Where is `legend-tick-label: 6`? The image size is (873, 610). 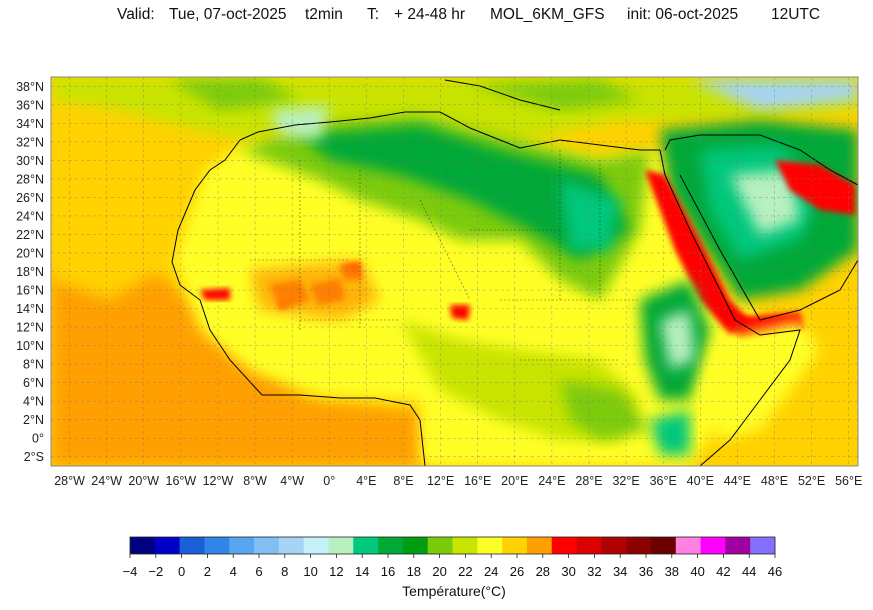
legend-tick-label: 6 is located at coordinates (258, 571).